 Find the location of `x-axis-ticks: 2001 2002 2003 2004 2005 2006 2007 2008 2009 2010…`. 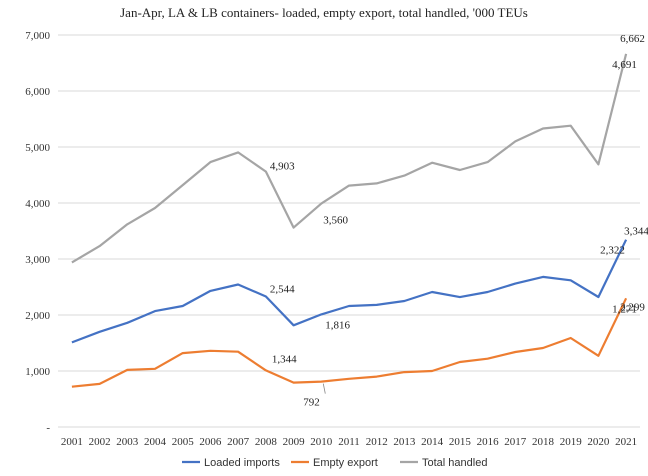

x-axis-ticks: 2001 2002 2003 2004 2005 2006 2007 2008 2009 2010… is located at coordinates (349, 442).